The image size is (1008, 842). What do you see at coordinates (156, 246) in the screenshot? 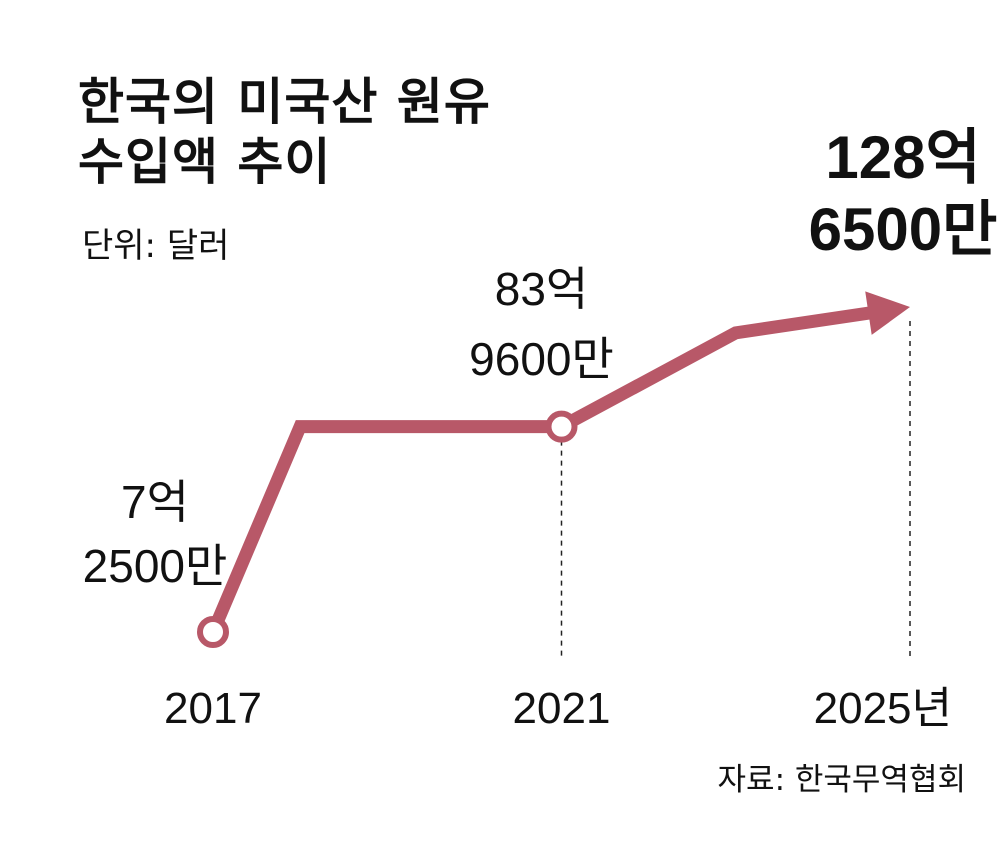
I see `unit-label: 단위: 달러` at bounding box center [156, 246].